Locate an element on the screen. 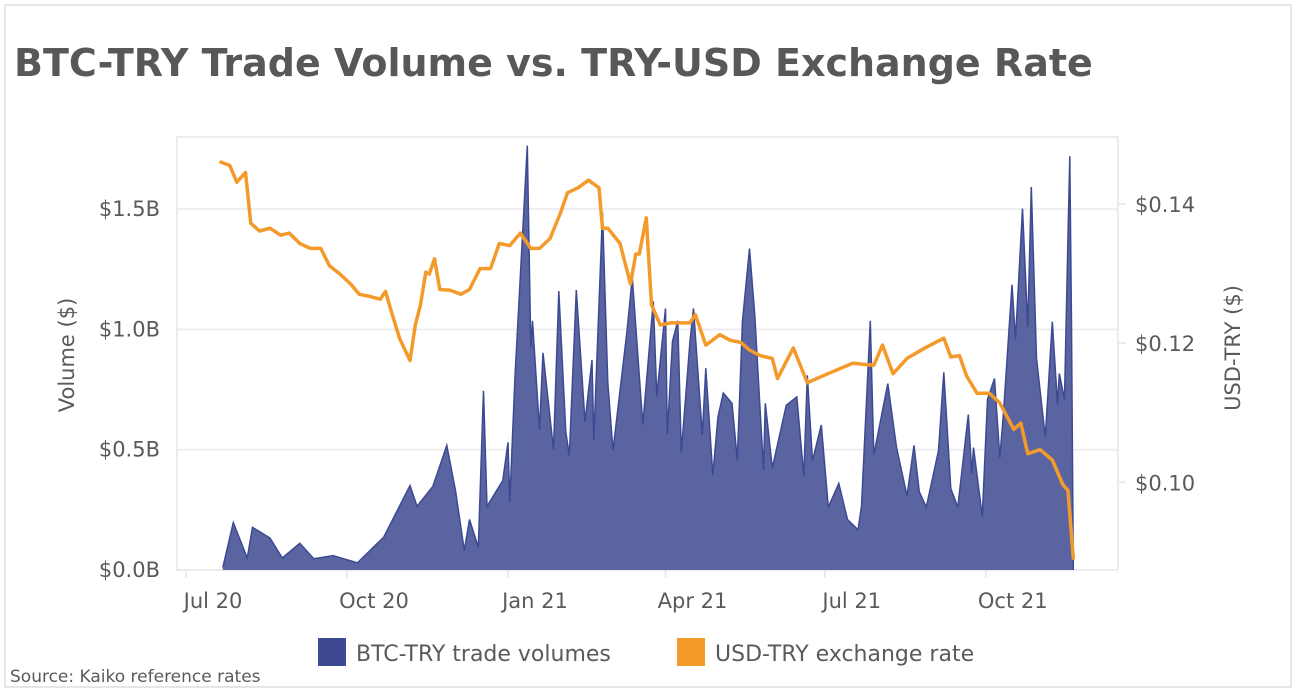 The width and height of the screenshot is (1298, 694). x-tick-label: Apr 21 is located at coordinates (693, 601).